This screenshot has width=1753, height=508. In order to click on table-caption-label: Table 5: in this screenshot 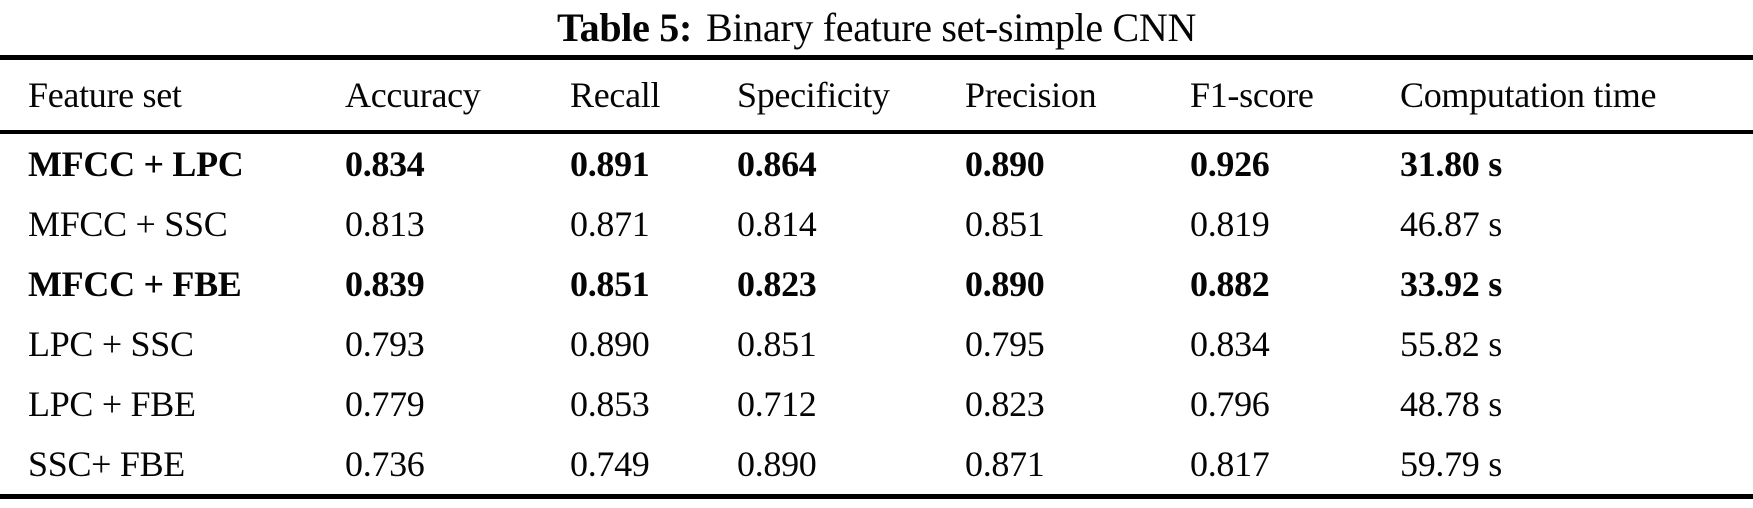, I will do `click(624, 27)`.